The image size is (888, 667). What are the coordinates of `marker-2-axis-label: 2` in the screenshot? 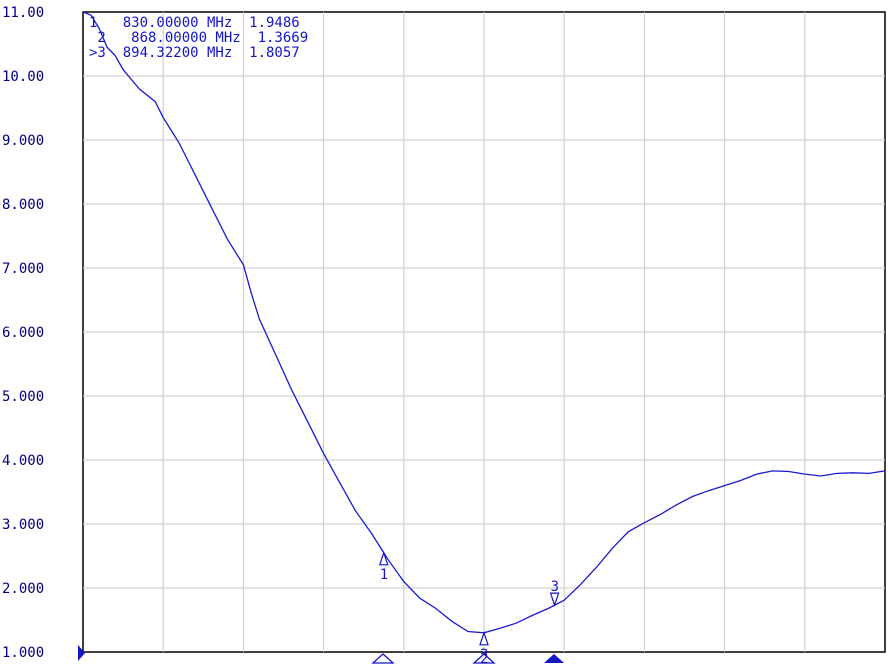 It's located at (484, 659).